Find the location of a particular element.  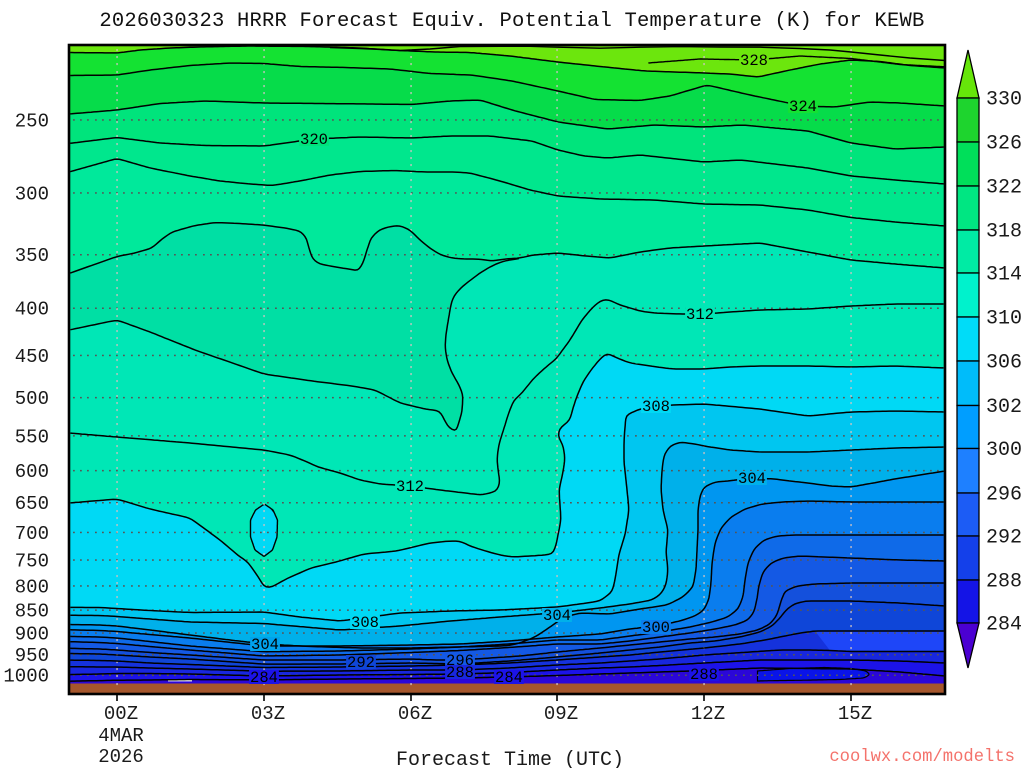

svg-text: 03Z is located at coordinates (268, 714).